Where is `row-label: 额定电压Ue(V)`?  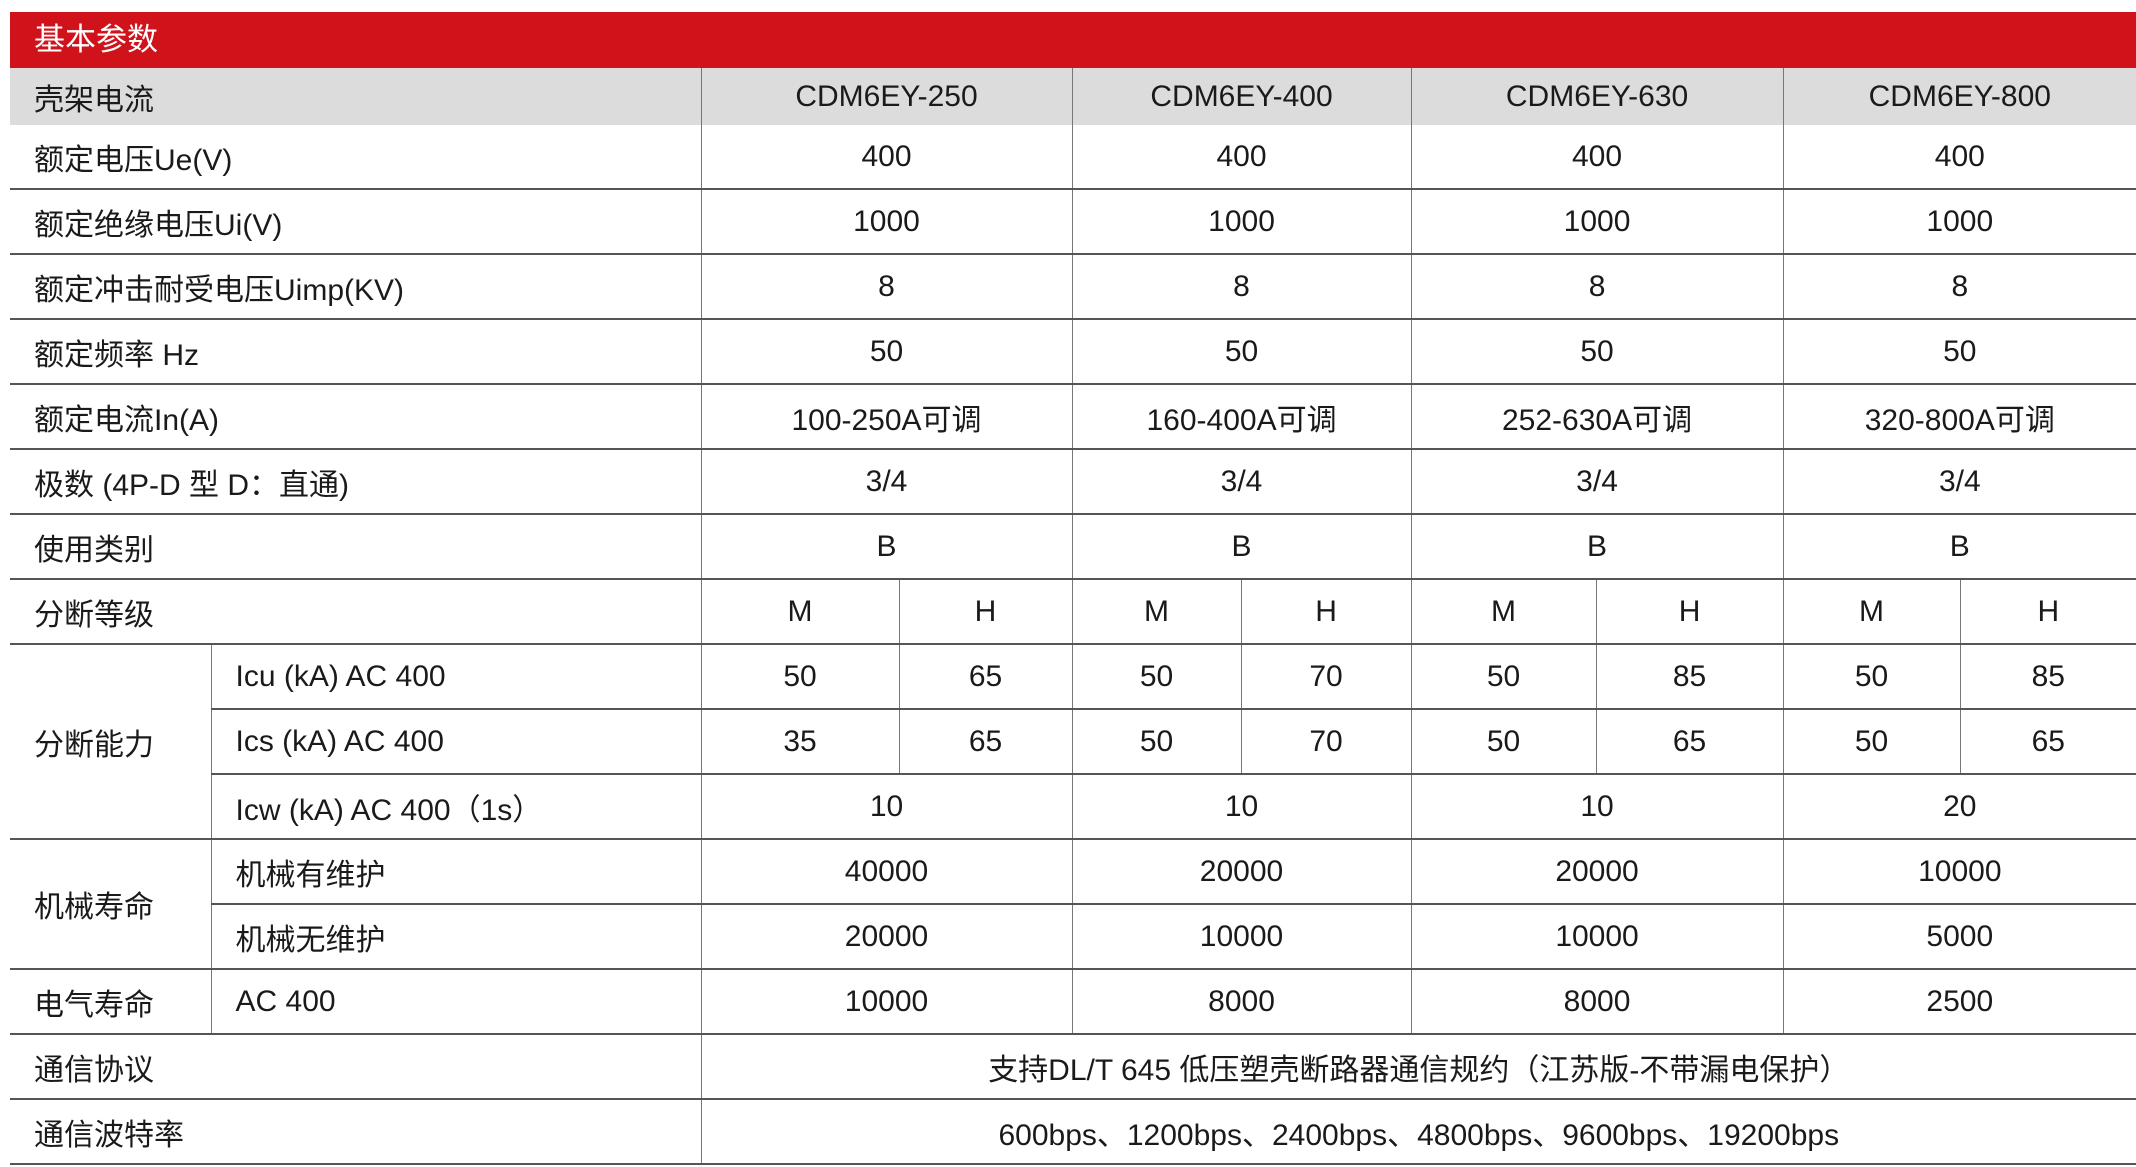
row-label: 额定电压Ue(V) is located at coordinates (356, 157).